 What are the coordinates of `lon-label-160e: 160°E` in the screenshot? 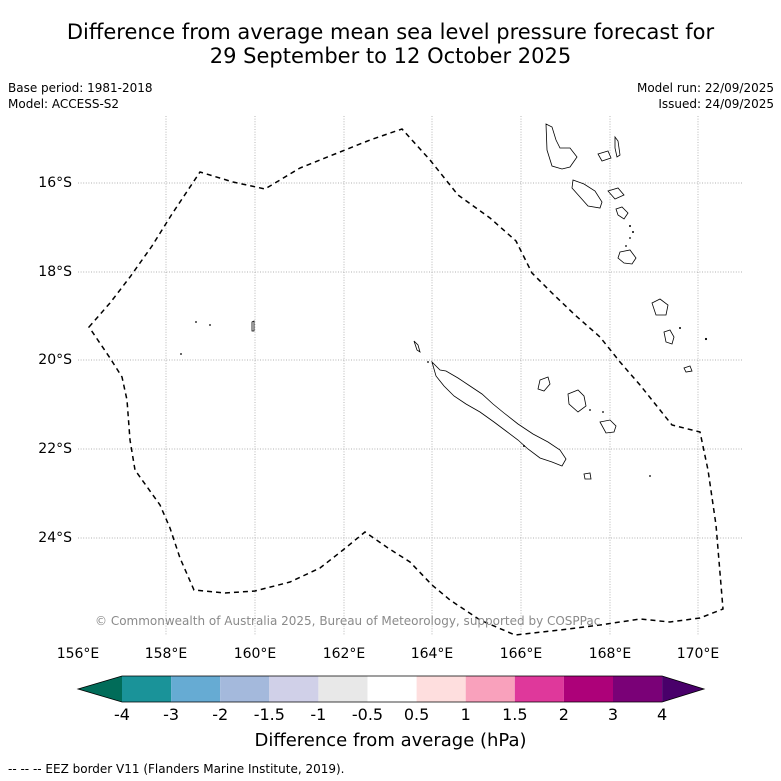 It's located at (255, 654).